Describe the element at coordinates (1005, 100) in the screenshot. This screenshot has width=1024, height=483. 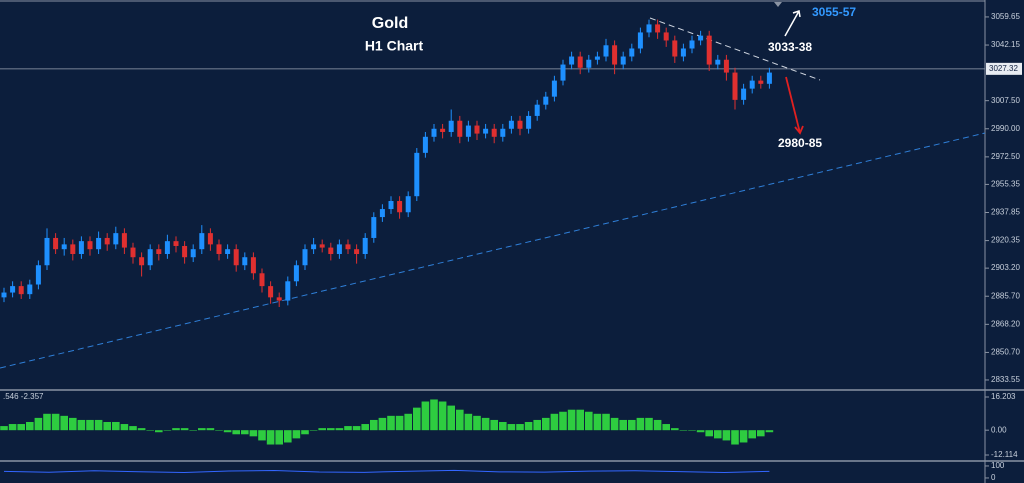
I see `y-tick-label: 3007.50` at that location.